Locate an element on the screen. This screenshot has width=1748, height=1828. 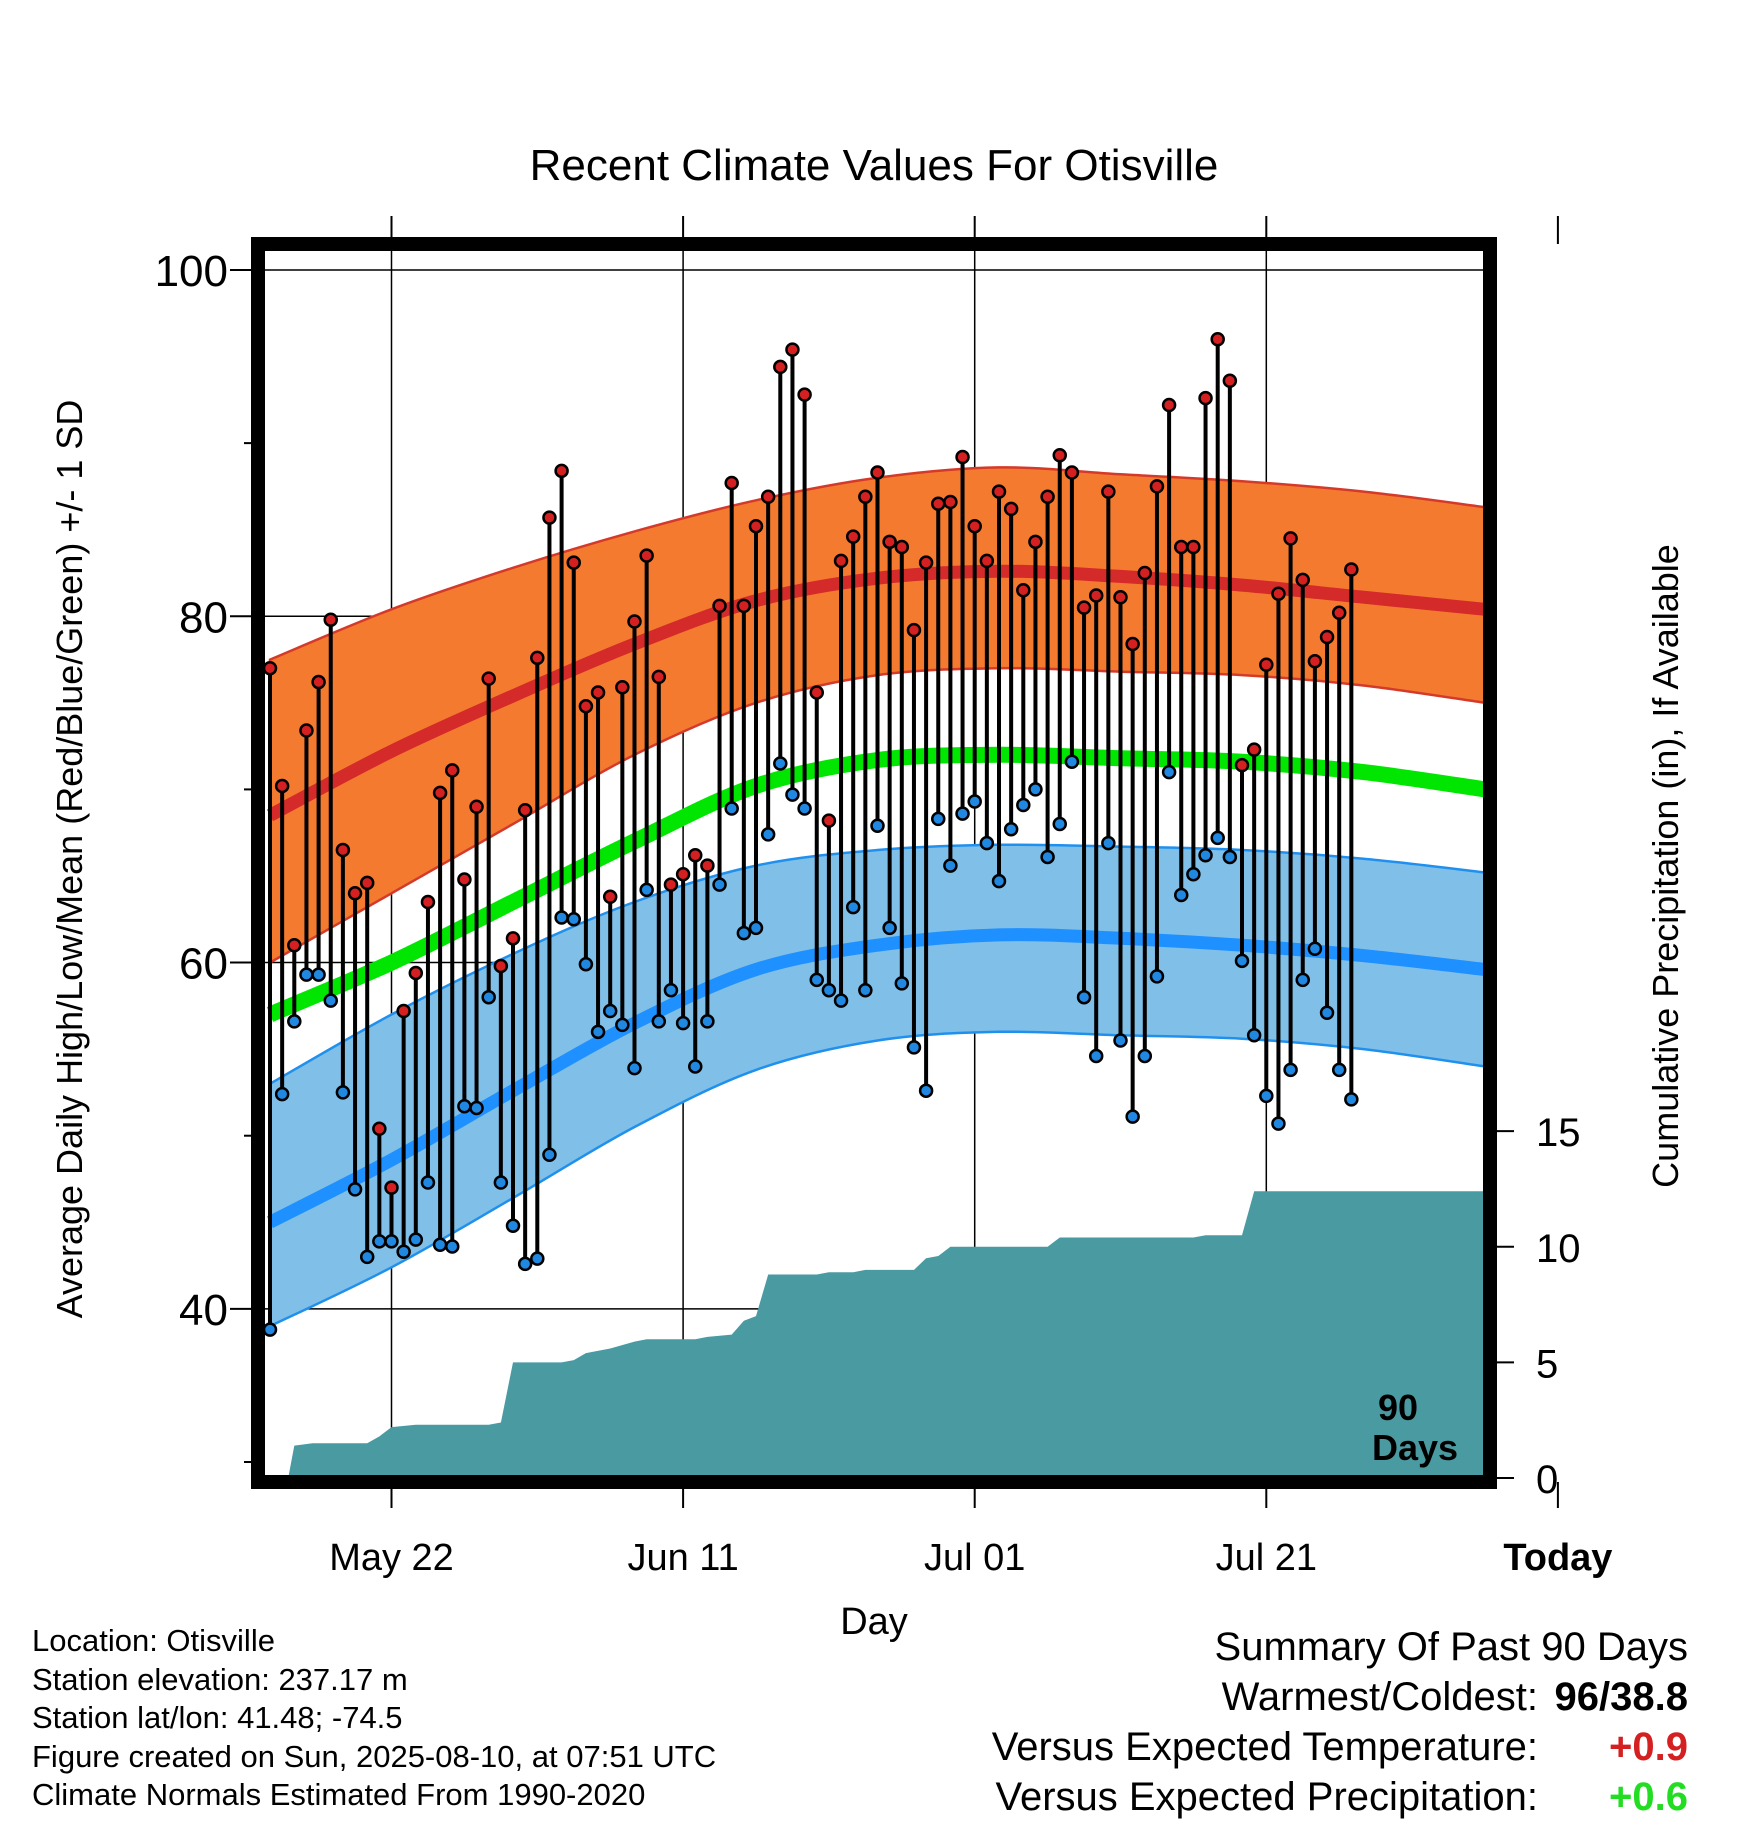
precip-anomaly-label: Versus Expected Precipitation: is located at coordinates (1266, 1797).